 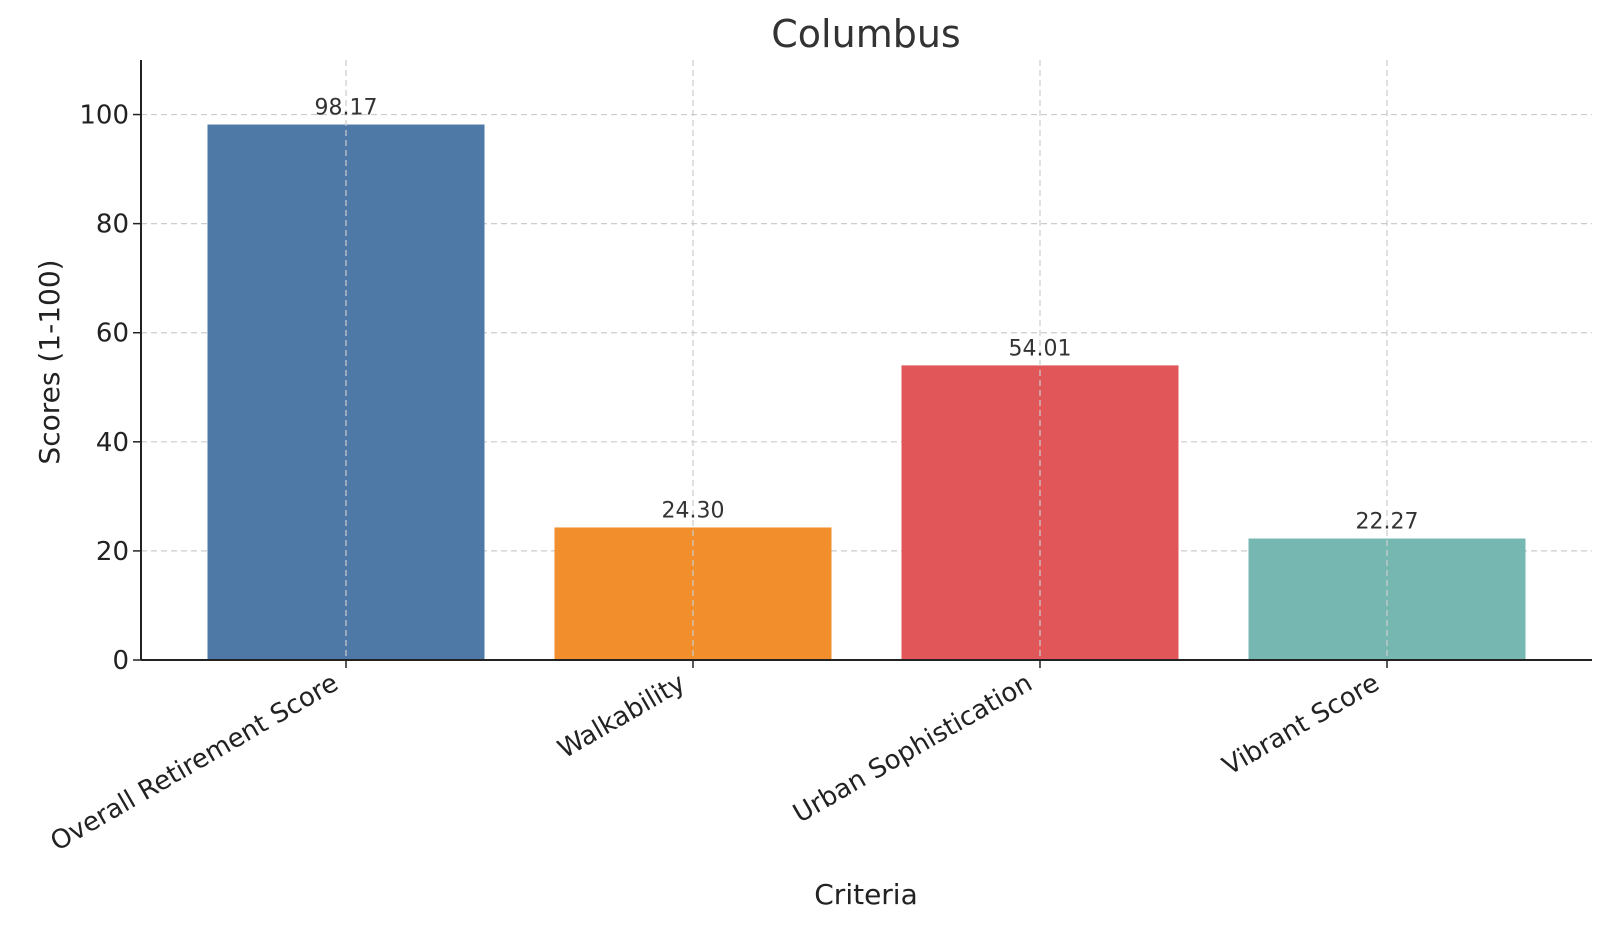 I want to click on y-tick-label: 40, so click(x=112, y=443).